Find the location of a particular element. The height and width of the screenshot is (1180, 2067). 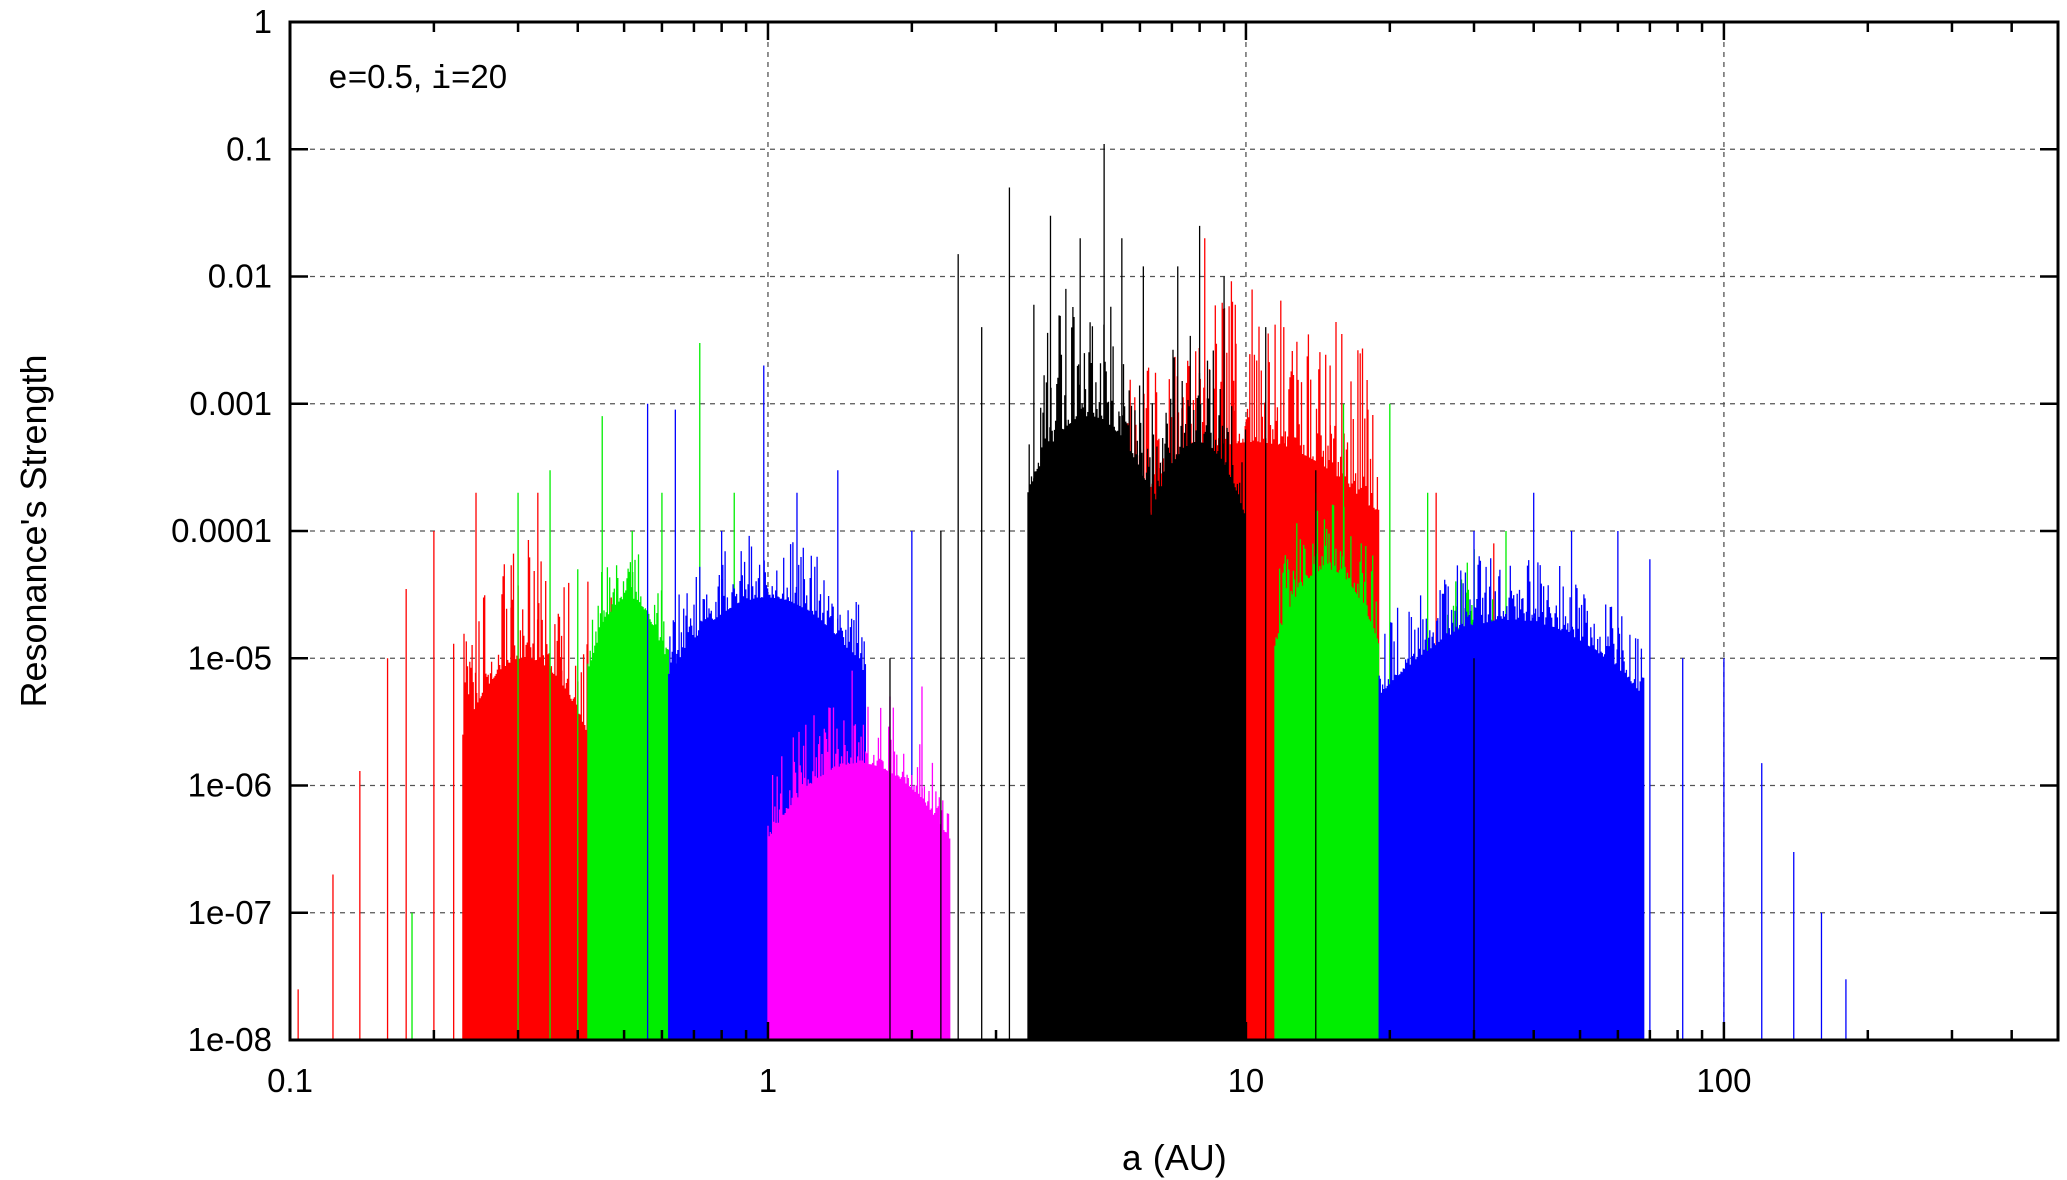

x-axis-title: a (AU) is located at coordinates (1174, 1158).